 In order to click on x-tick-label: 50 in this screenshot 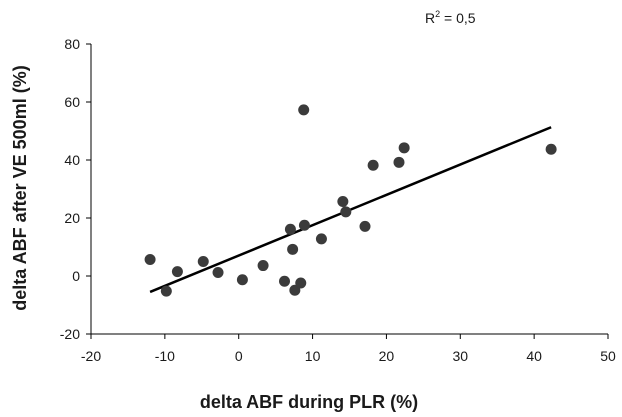, I will do `click(608, 356)`.